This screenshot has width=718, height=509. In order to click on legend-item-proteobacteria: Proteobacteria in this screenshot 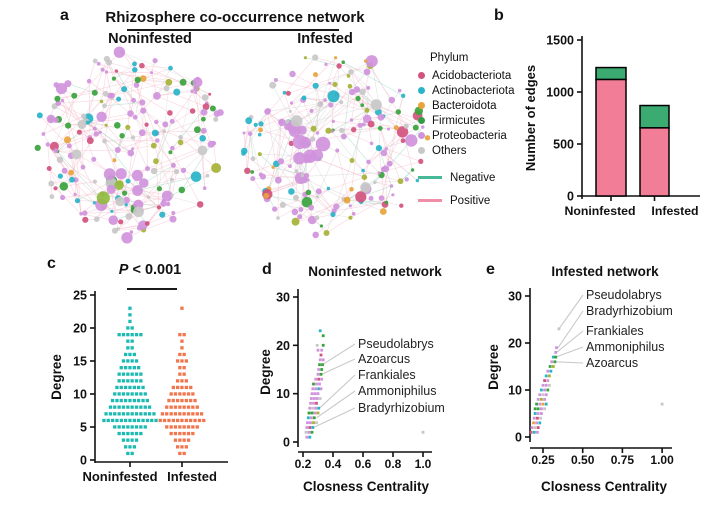, I will do `click(466, 135)`.